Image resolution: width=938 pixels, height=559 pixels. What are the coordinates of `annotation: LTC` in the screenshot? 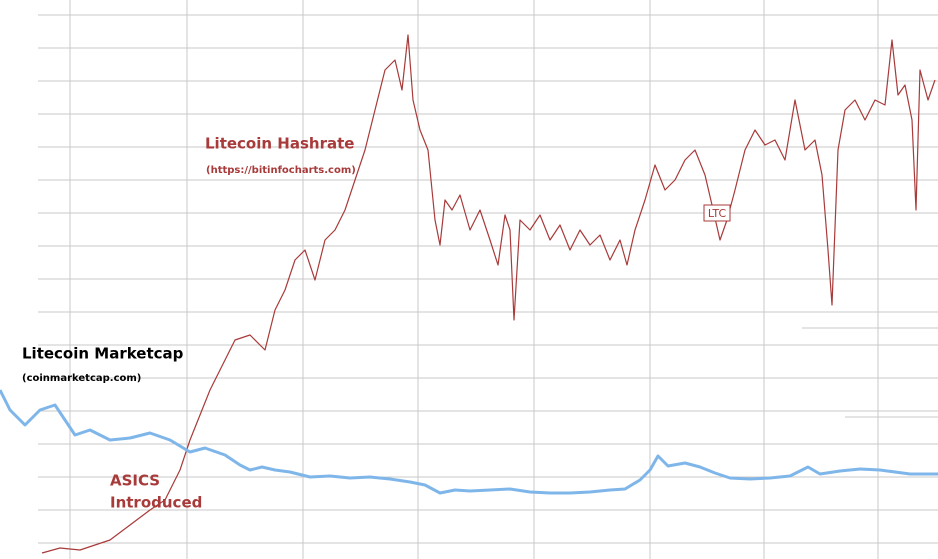 It's located at (717, 213).